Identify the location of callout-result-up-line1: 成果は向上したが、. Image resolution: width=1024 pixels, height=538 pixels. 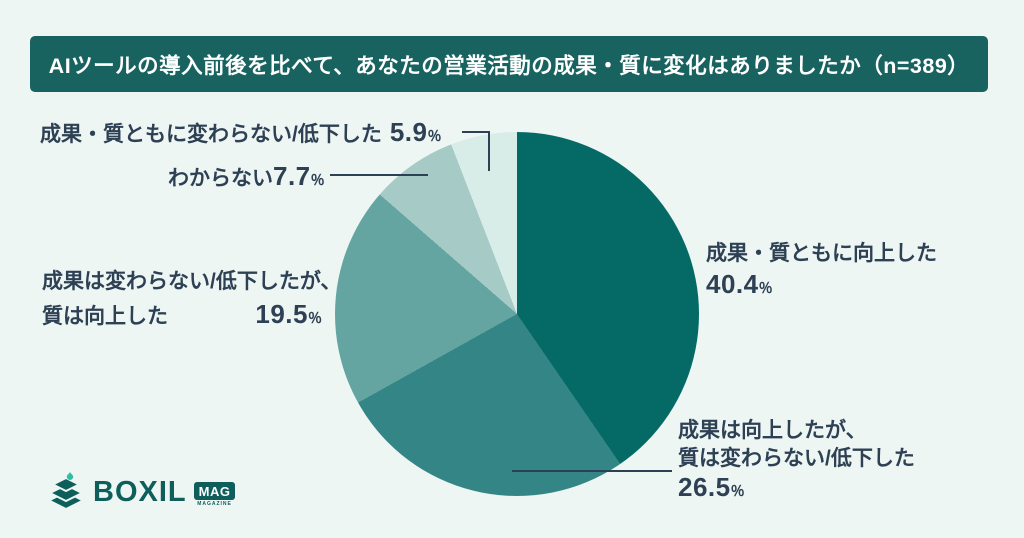
(772, 430).